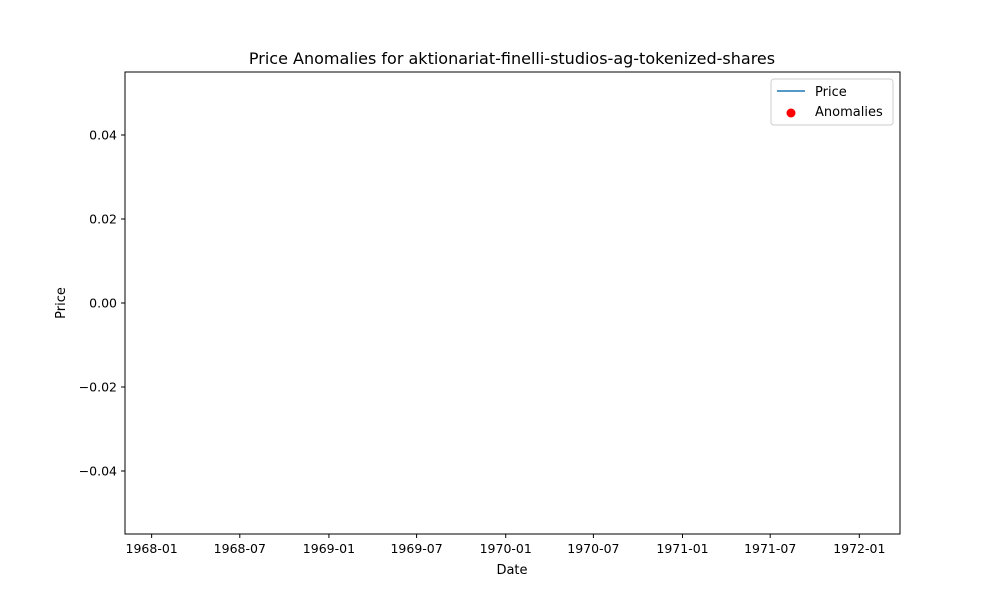 Image resolution: width=1000 pixels, height=600 pixels. I want to click on legend-anomalies-label: Anomalies, so click(849, 112).